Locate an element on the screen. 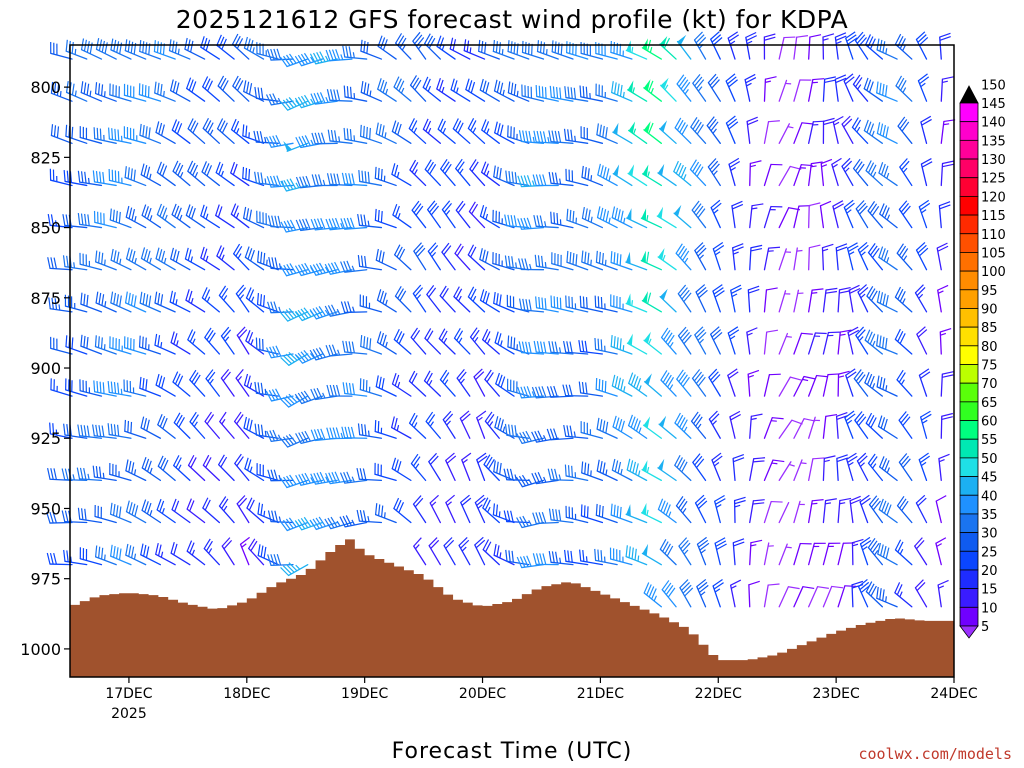 Image resolution: width=1024 pixels, height=768 pixels. colorbar-label: 80 is located at coordinates (989, 347).